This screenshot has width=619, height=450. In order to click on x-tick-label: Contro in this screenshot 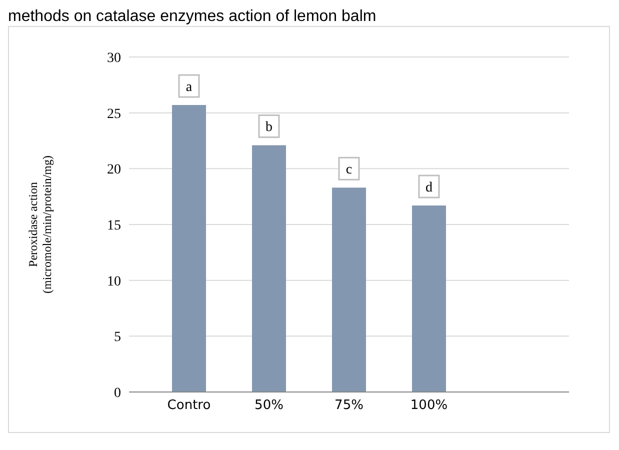, I will do `click(189, 406)`.